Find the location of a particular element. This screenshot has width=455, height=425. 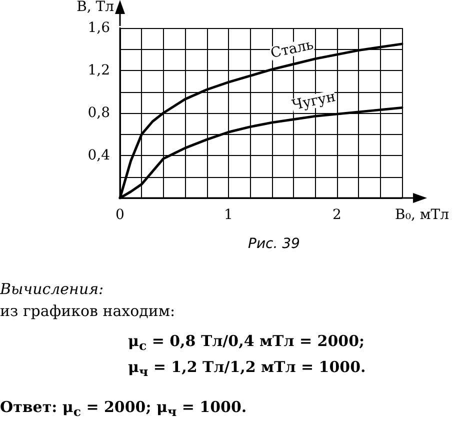

text: Сталь is located at coordinates (292, 49).